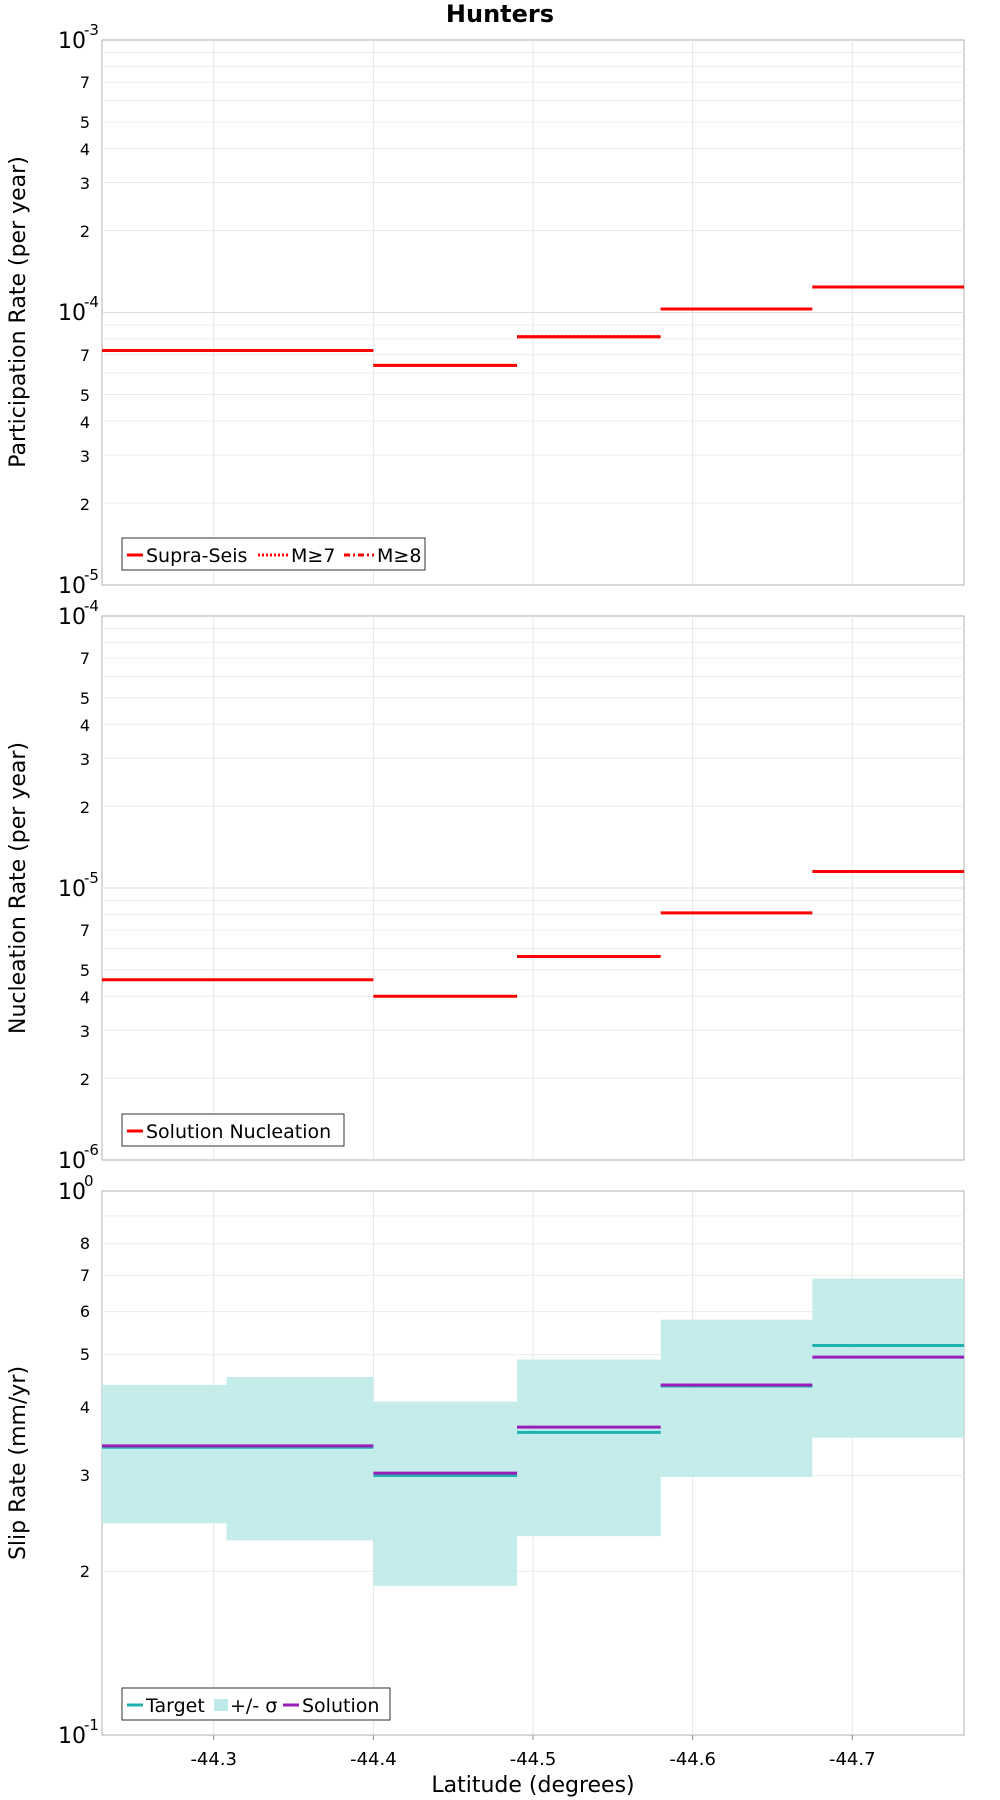  What do you see at coordinates (85, 1475) in the screenshot?
I see `p3-minor-3: 3` at bounding box center [85, 1475].